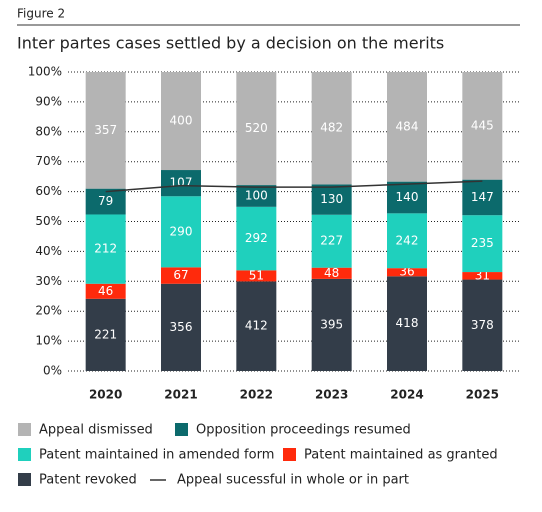 The image size is (542, 512). What do you see at coordinates (156, 455) in the screenshot?
I see `legend-label: Patent maintained in amended form` at bounding box center [156, 455].